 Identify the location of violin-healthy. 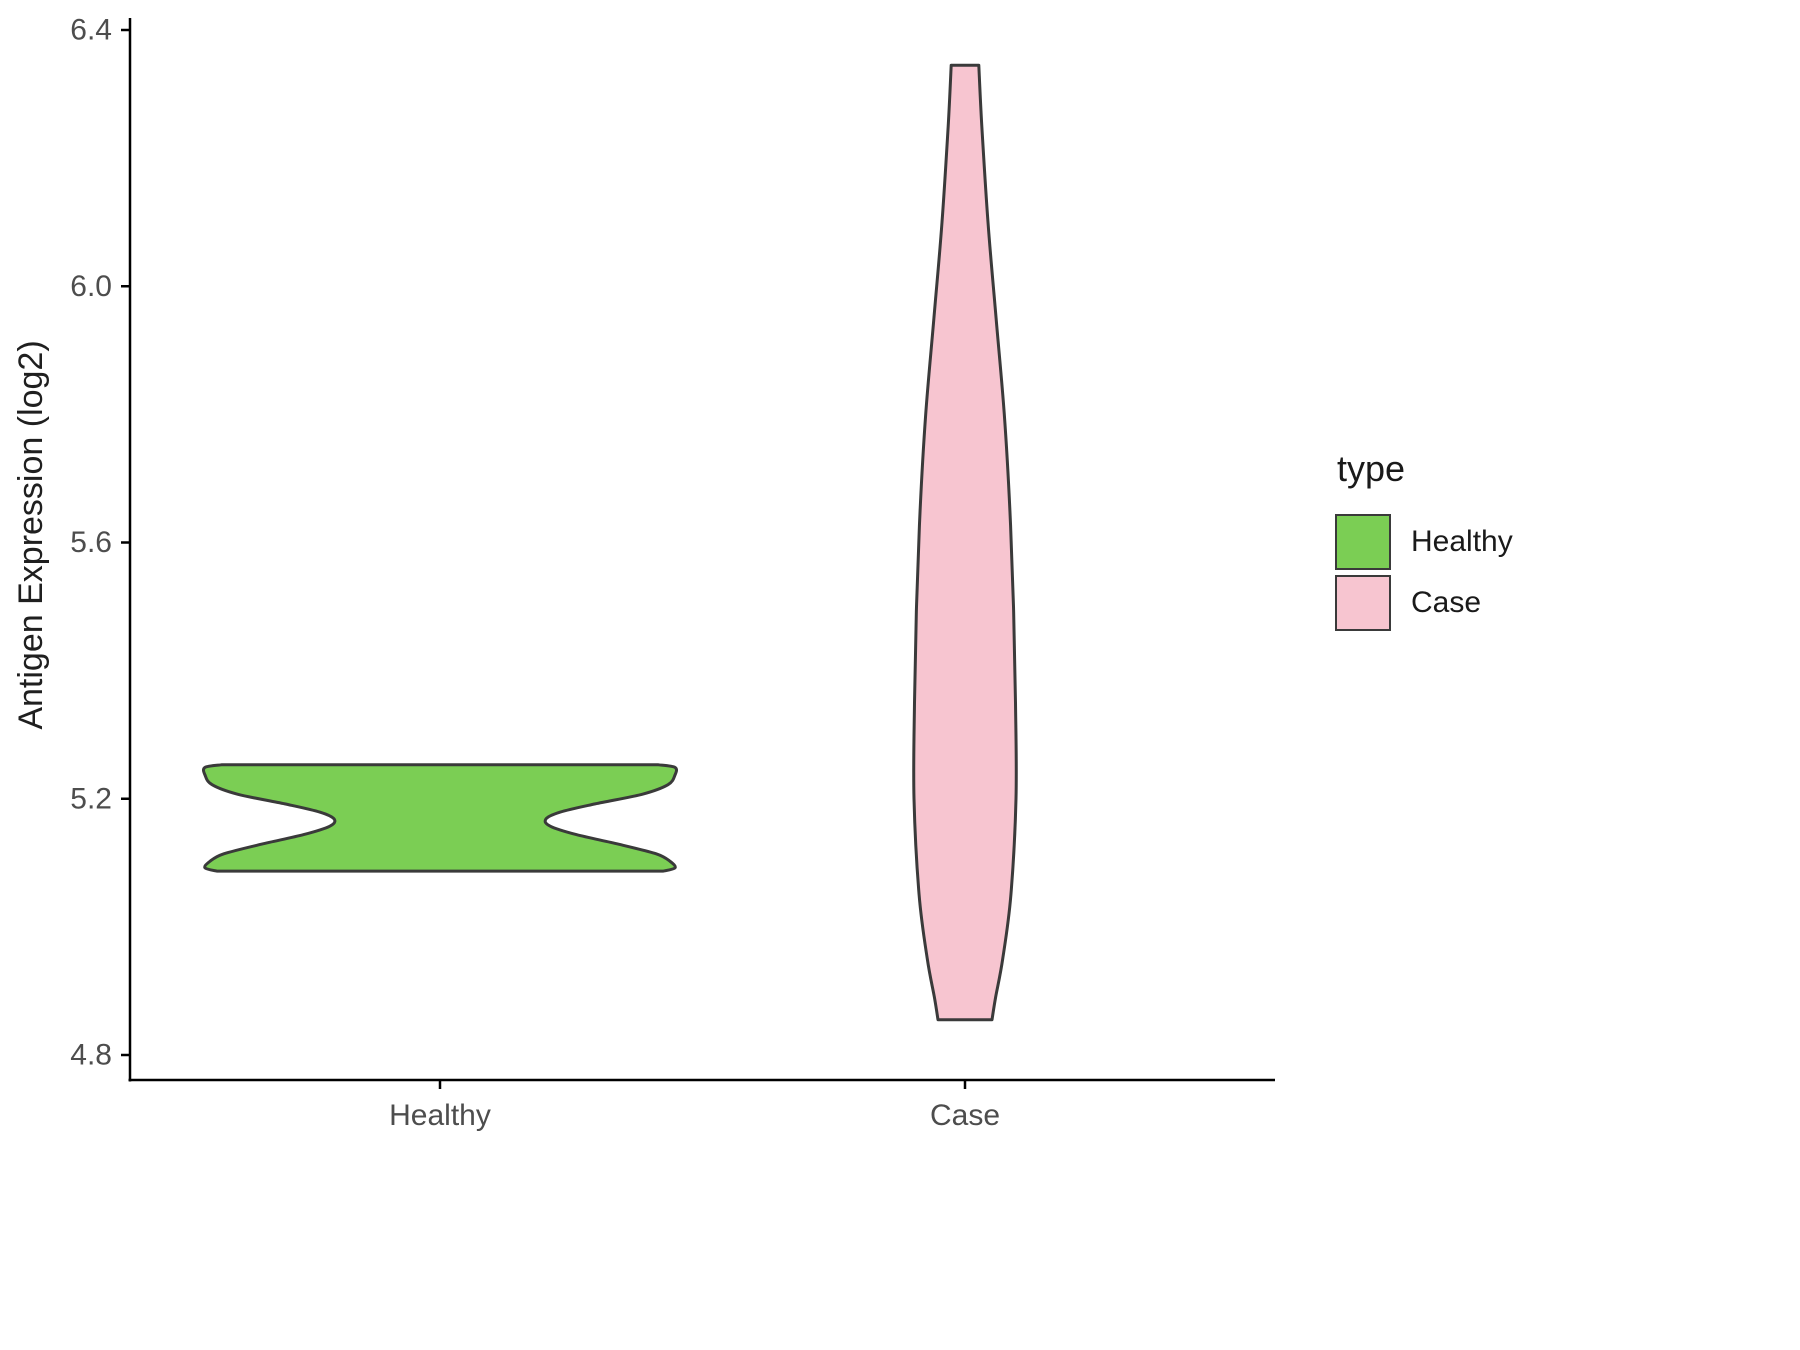
(440, 818).